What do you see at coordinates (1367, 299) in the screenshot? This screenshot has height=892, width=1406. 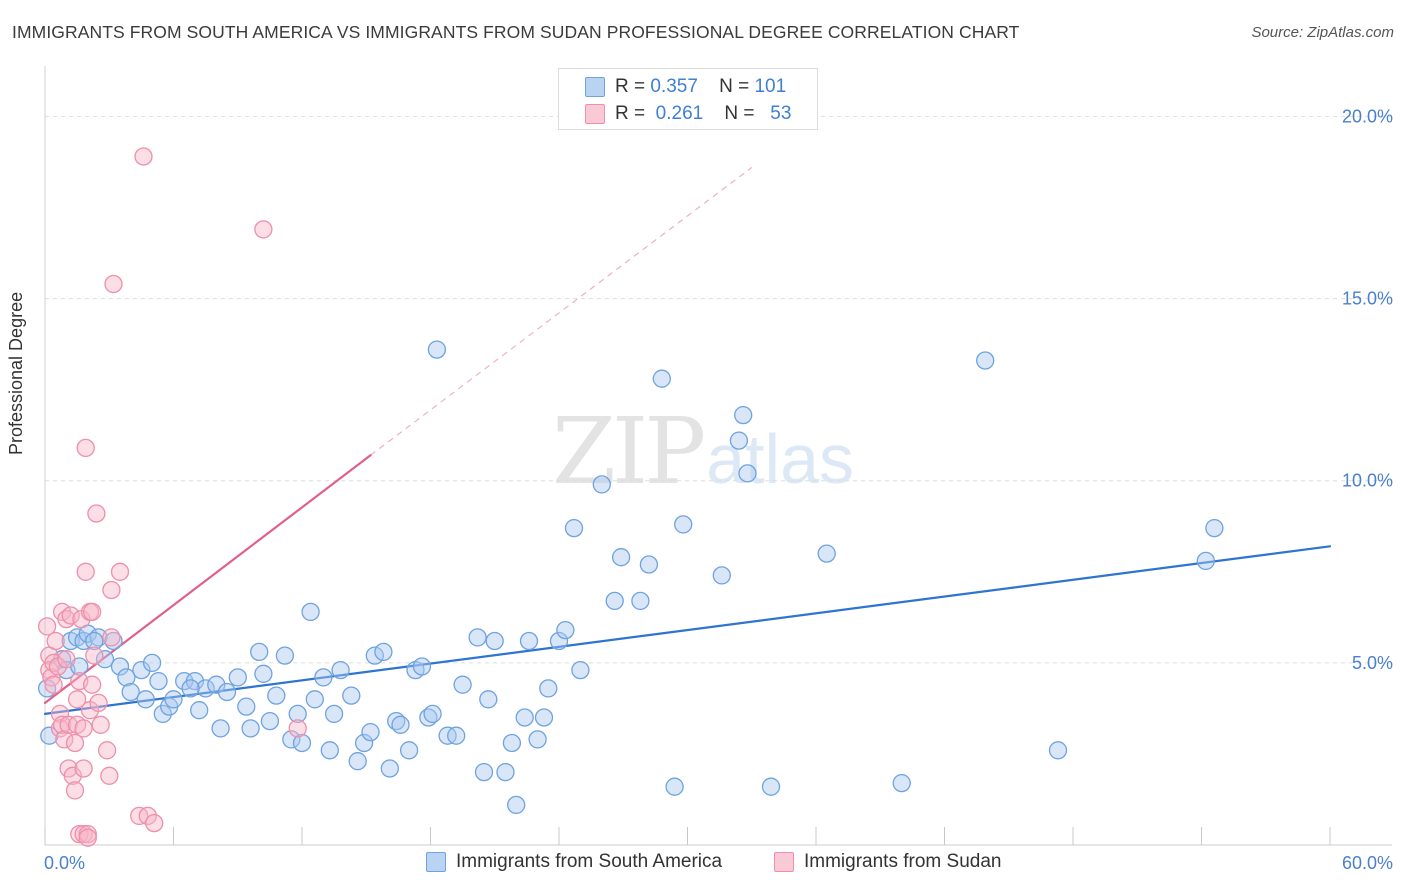 I see `y-tick-label: 15.0%` at bounding box center [1367, 299].